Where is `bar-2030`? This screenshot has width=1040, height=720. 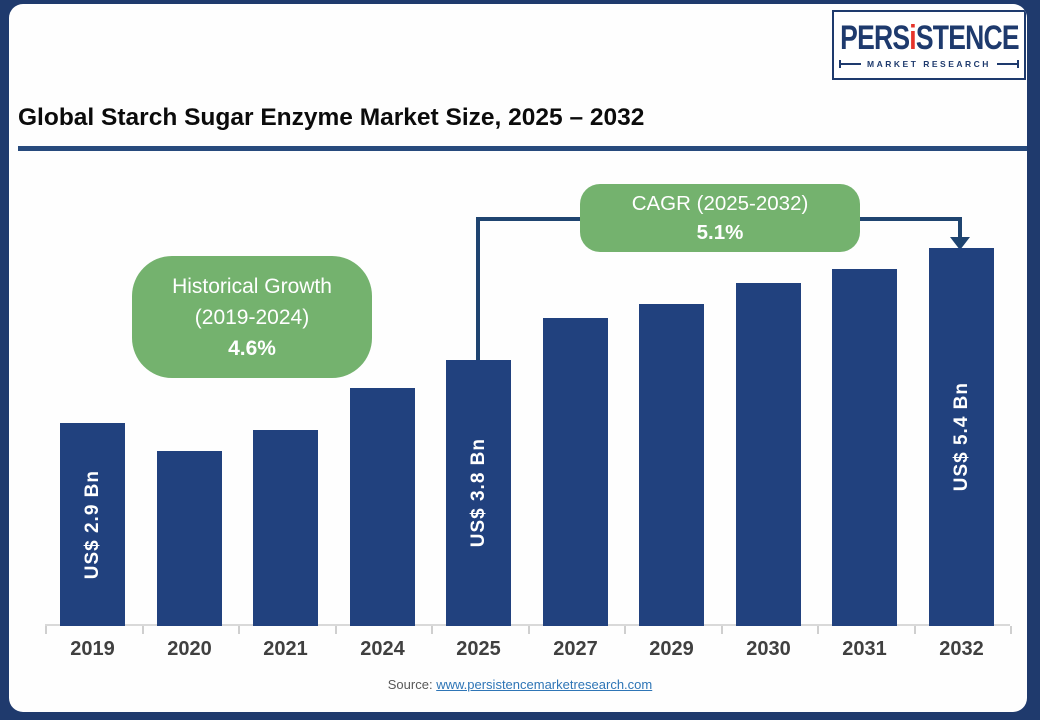
bar-2030 is located at coordinates (768, 454).